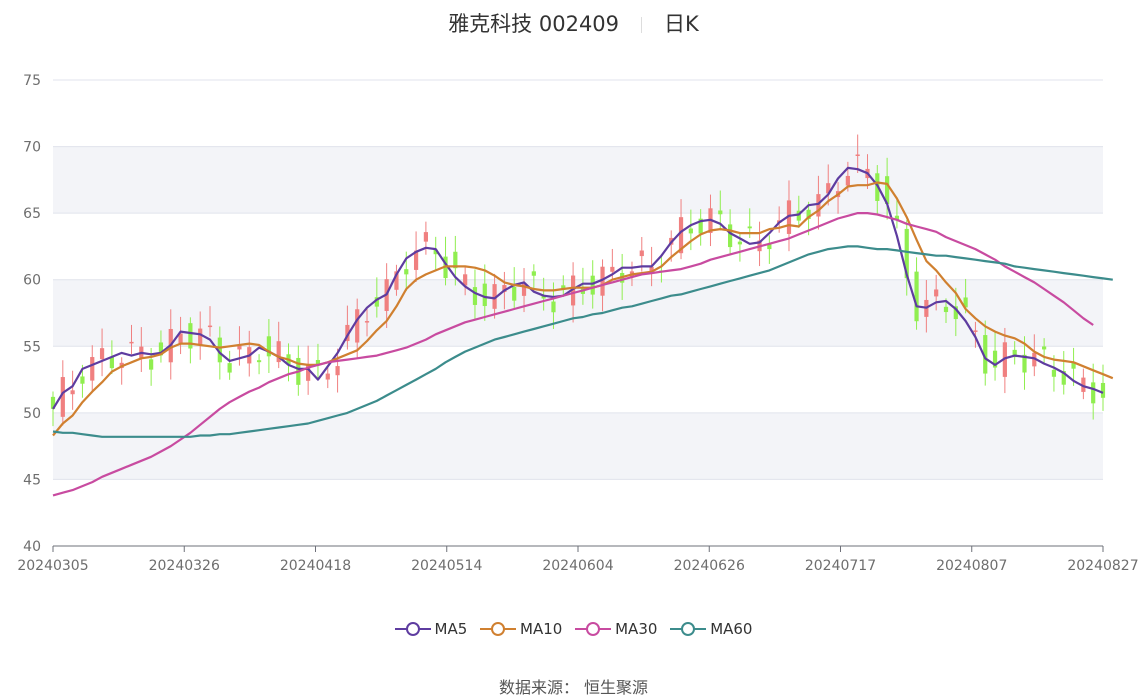 The image size is (1147, 699). I want to click on legend-ma5: MA5, so click(431, 629).